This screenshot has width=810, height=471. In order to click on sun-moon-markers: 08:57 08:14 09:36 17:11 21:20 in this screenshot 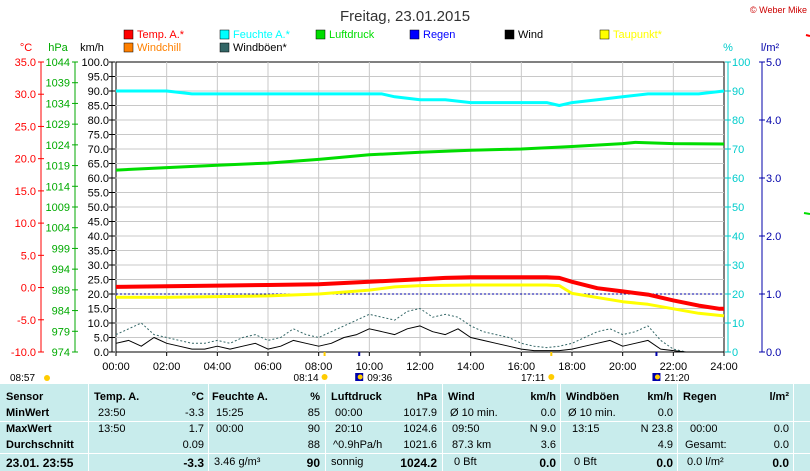, I will do `click(350, 367)`.